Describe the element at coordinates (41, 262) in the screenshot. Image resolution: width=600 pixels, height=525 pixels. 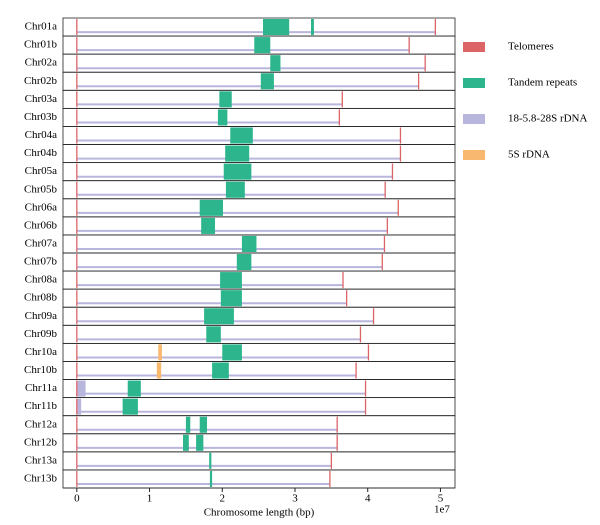
I see `y-tick-label: Chr07b` at that location.